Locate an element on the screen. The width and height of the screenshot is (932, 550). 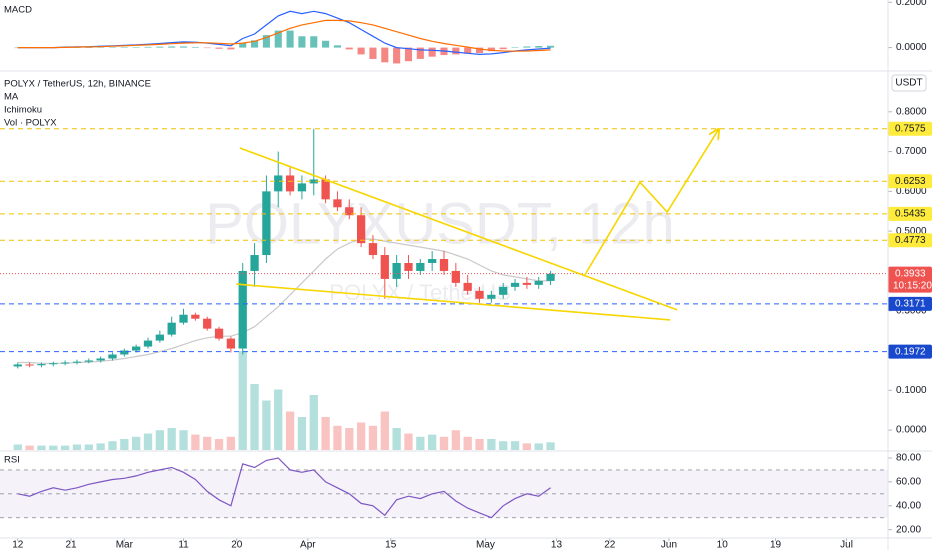
rsi-title: RSI is located at coordinates (12, 460).